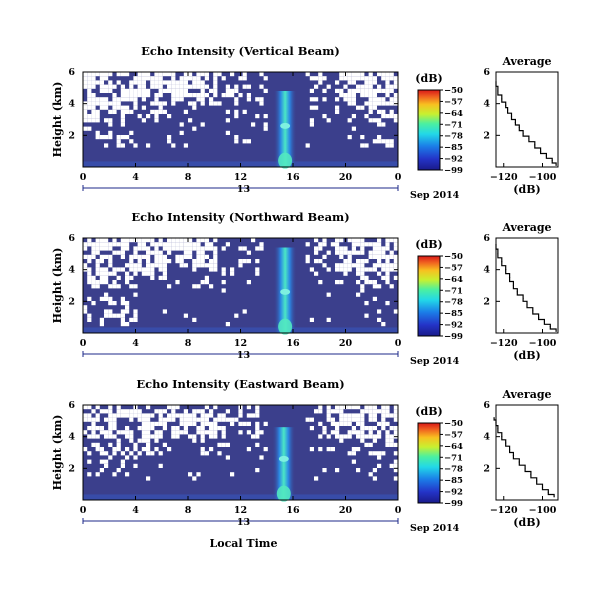  What do you see at coordinates (486, 104) in the screenshot?
I see `profile-y-tick-label: 4` at bounding box center [486, 104].